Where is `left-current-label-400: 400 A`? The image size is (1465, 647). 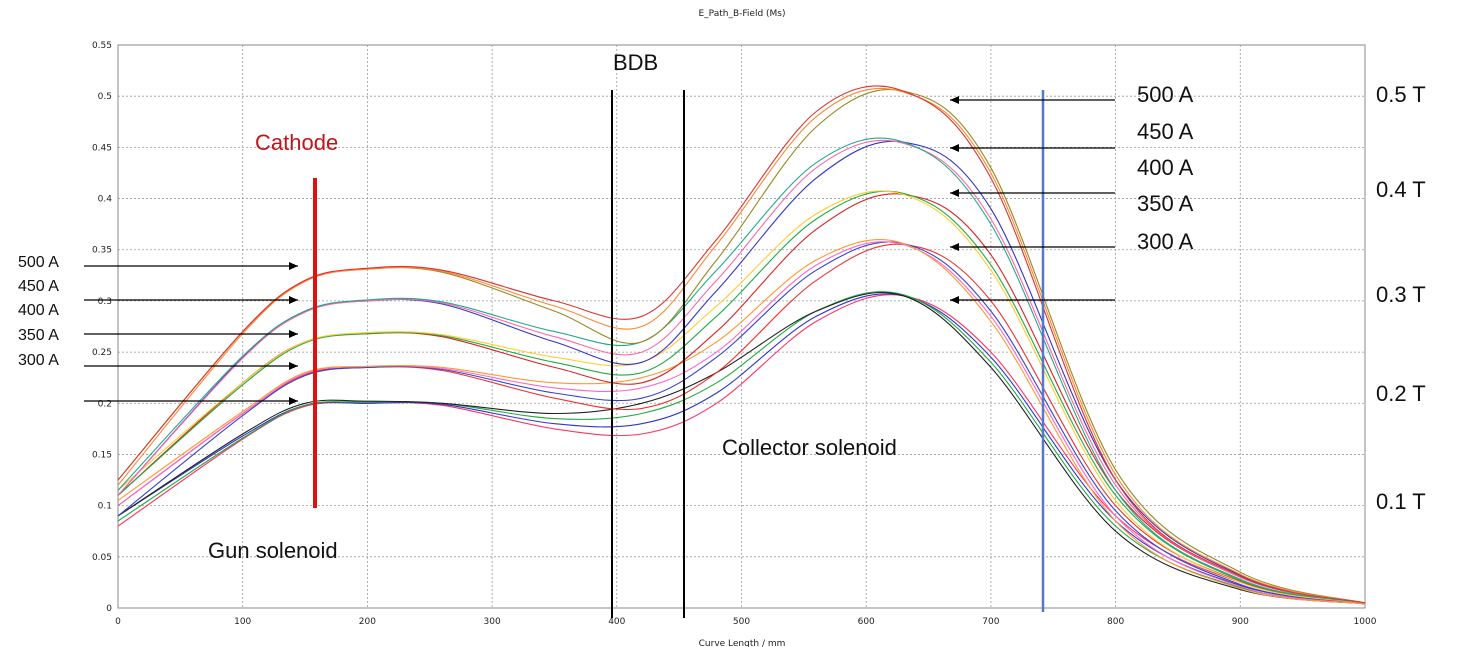
left-current-label-400: 400 A is located at coordinates (38, 310).